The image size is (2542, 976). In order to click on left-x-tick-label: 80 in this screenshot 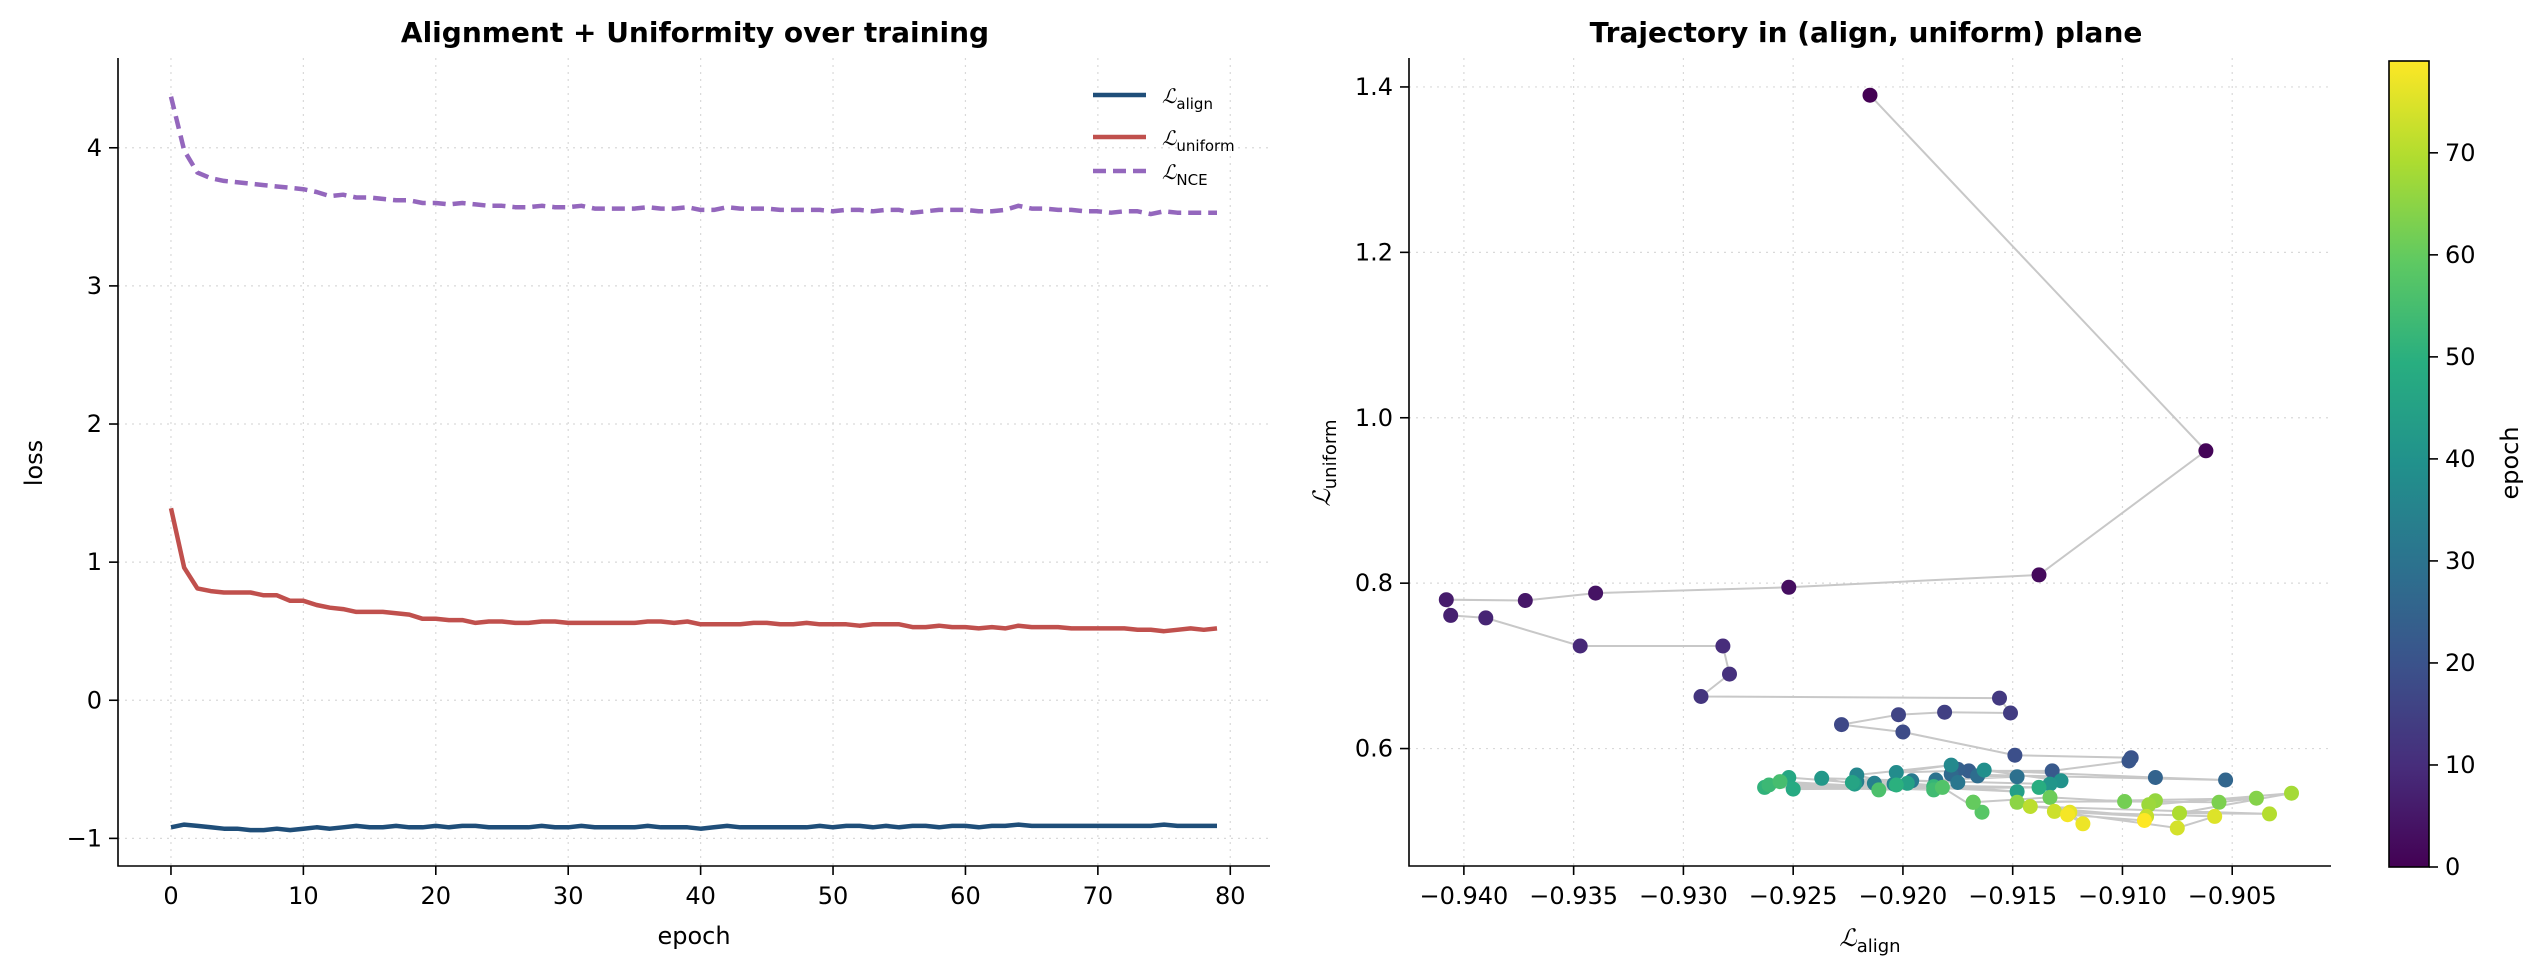, I will do `click(1230, 896)`.